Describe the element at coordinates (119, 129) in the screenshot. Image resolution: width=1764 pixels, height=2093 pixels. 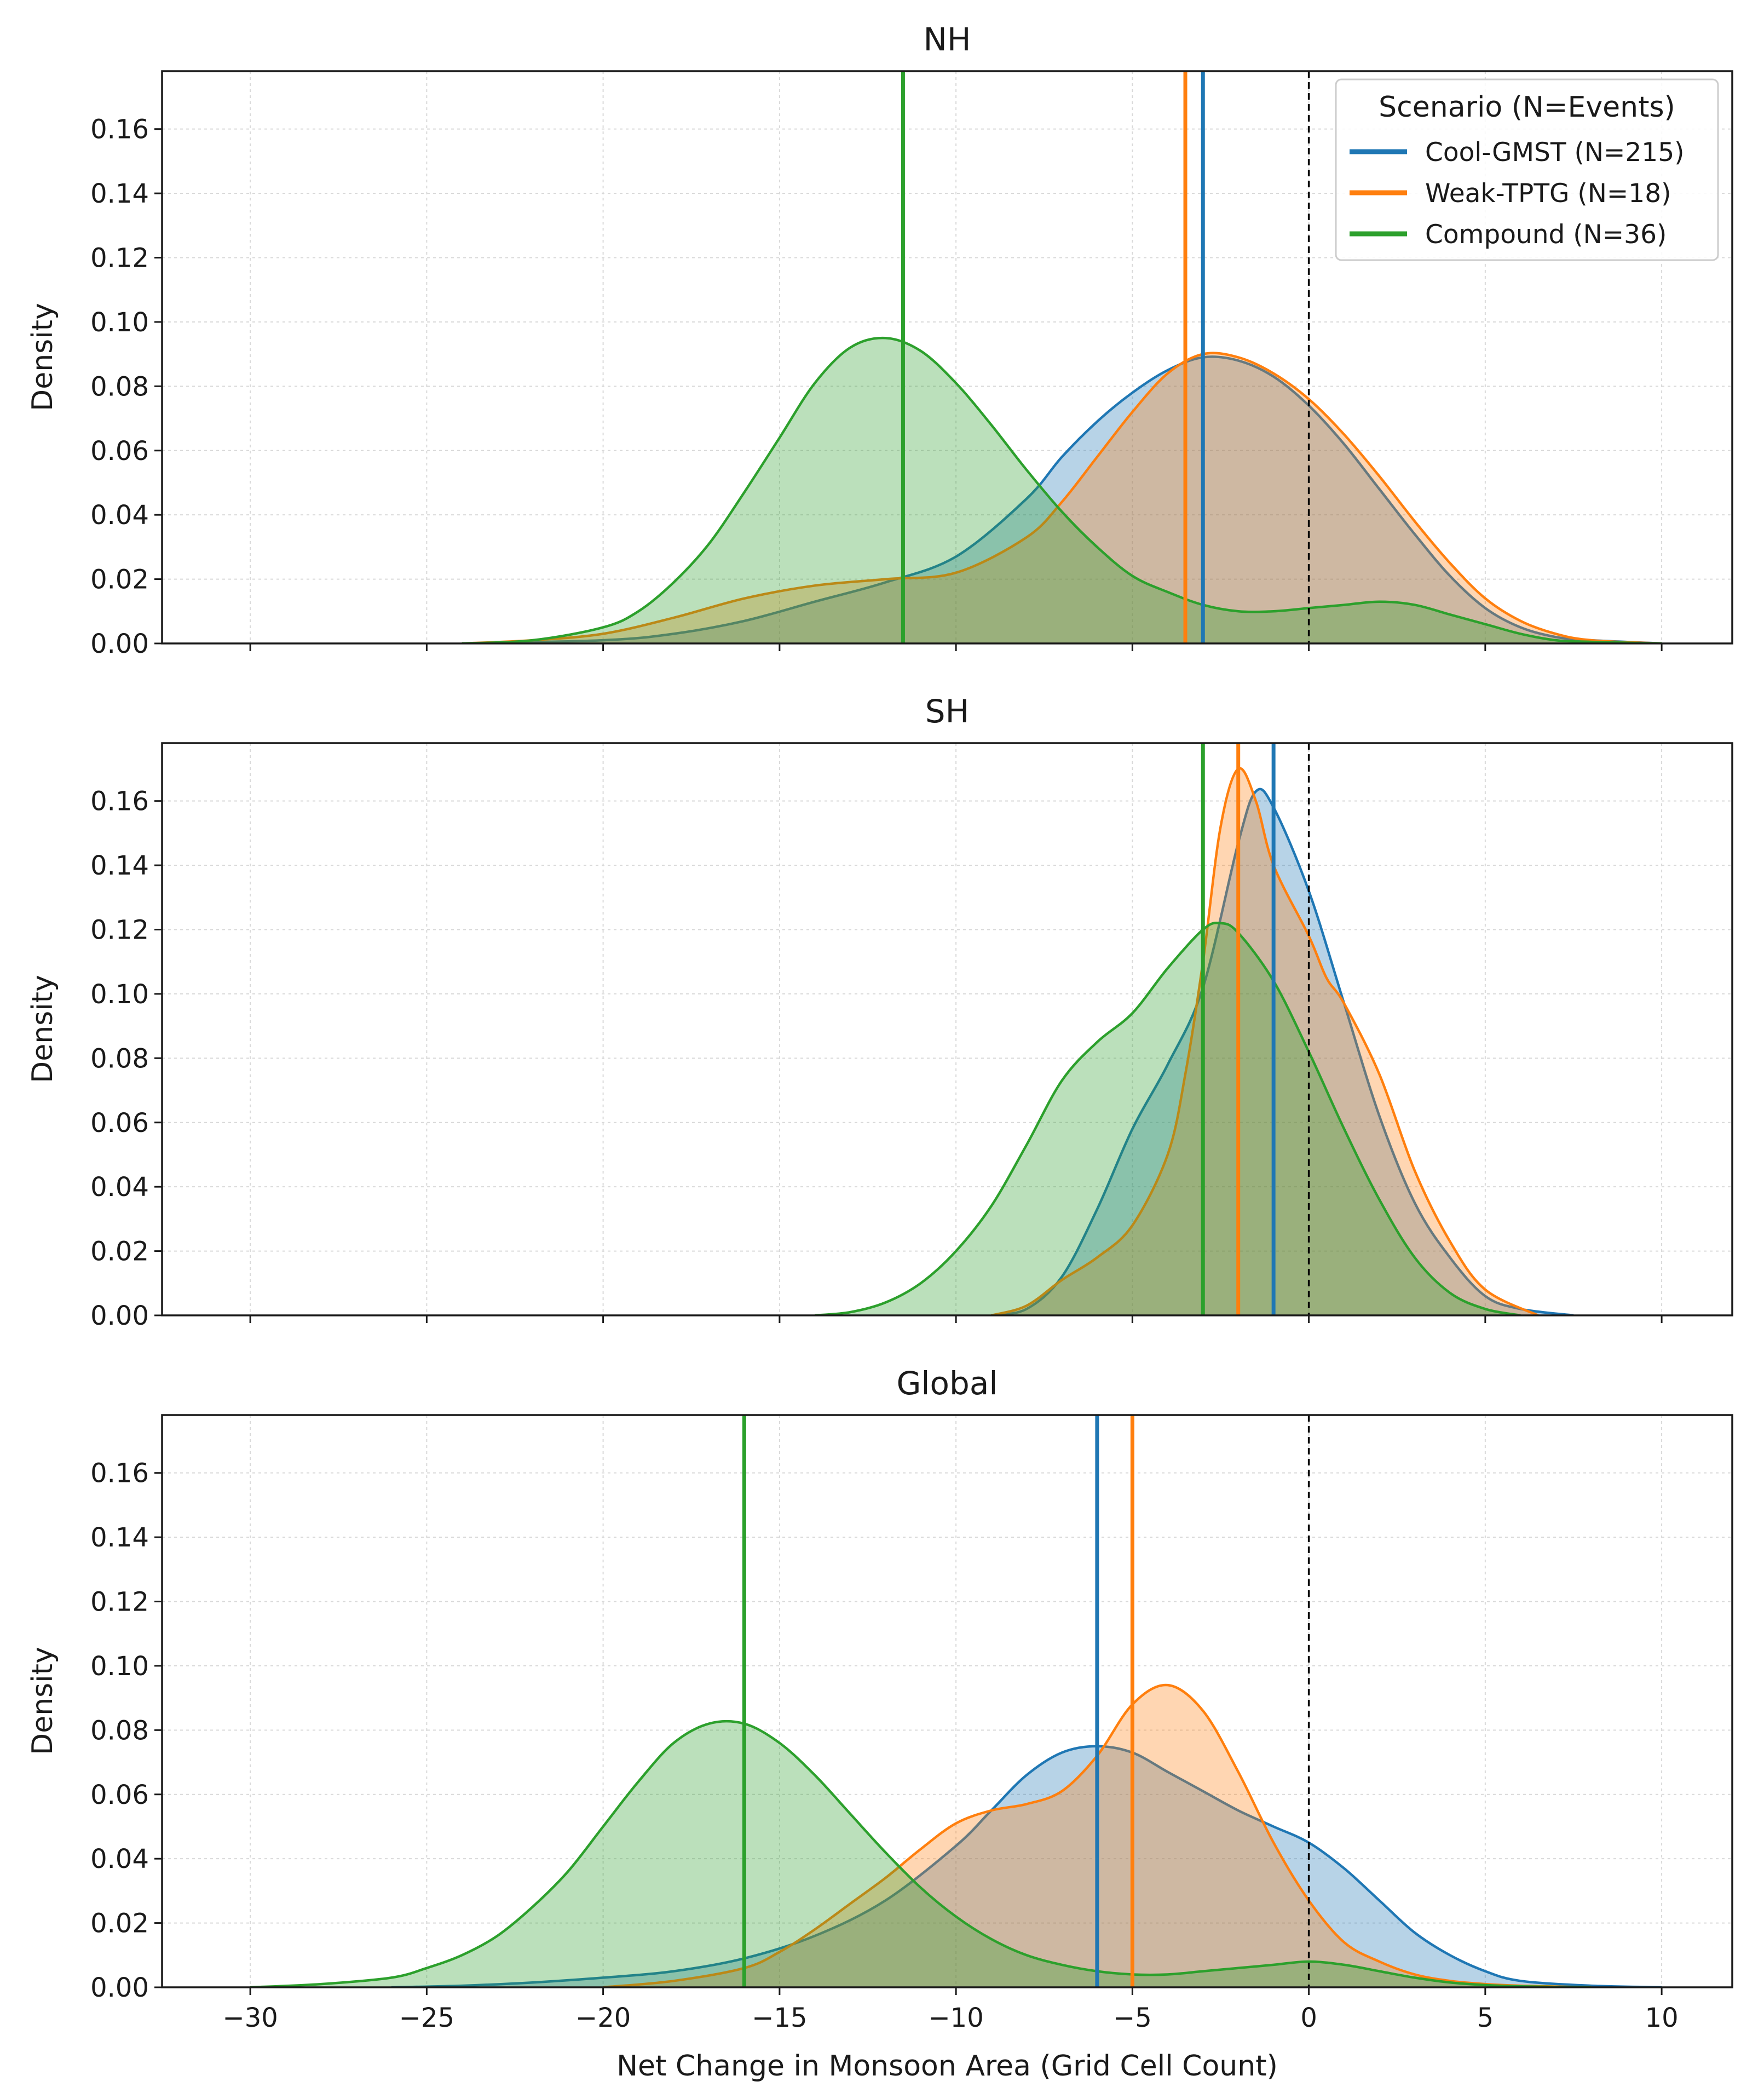
I see `y-tick-label-nh: 0.16` at that location.